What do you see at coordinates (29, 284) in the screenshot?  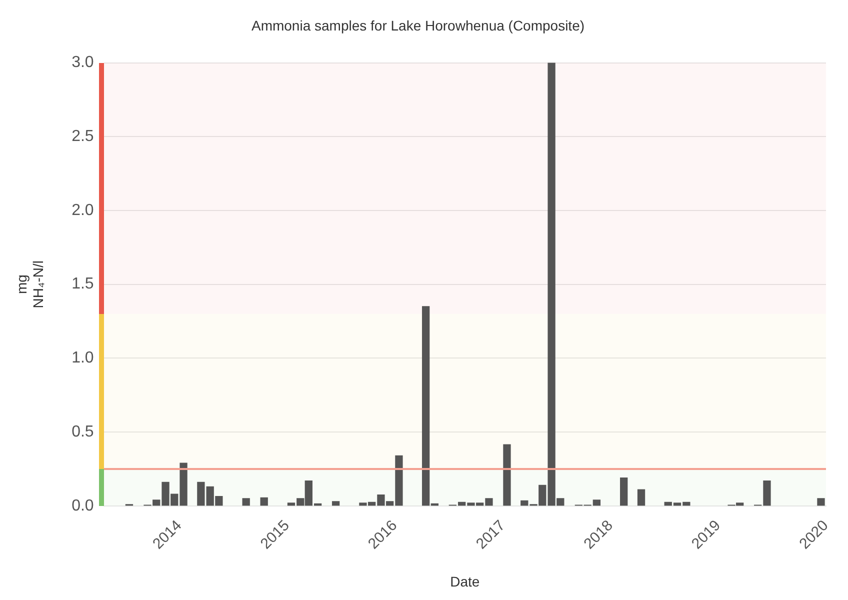 I see `y-axis-title: mg NH₄-N/l` at bounding box center [29, 284].